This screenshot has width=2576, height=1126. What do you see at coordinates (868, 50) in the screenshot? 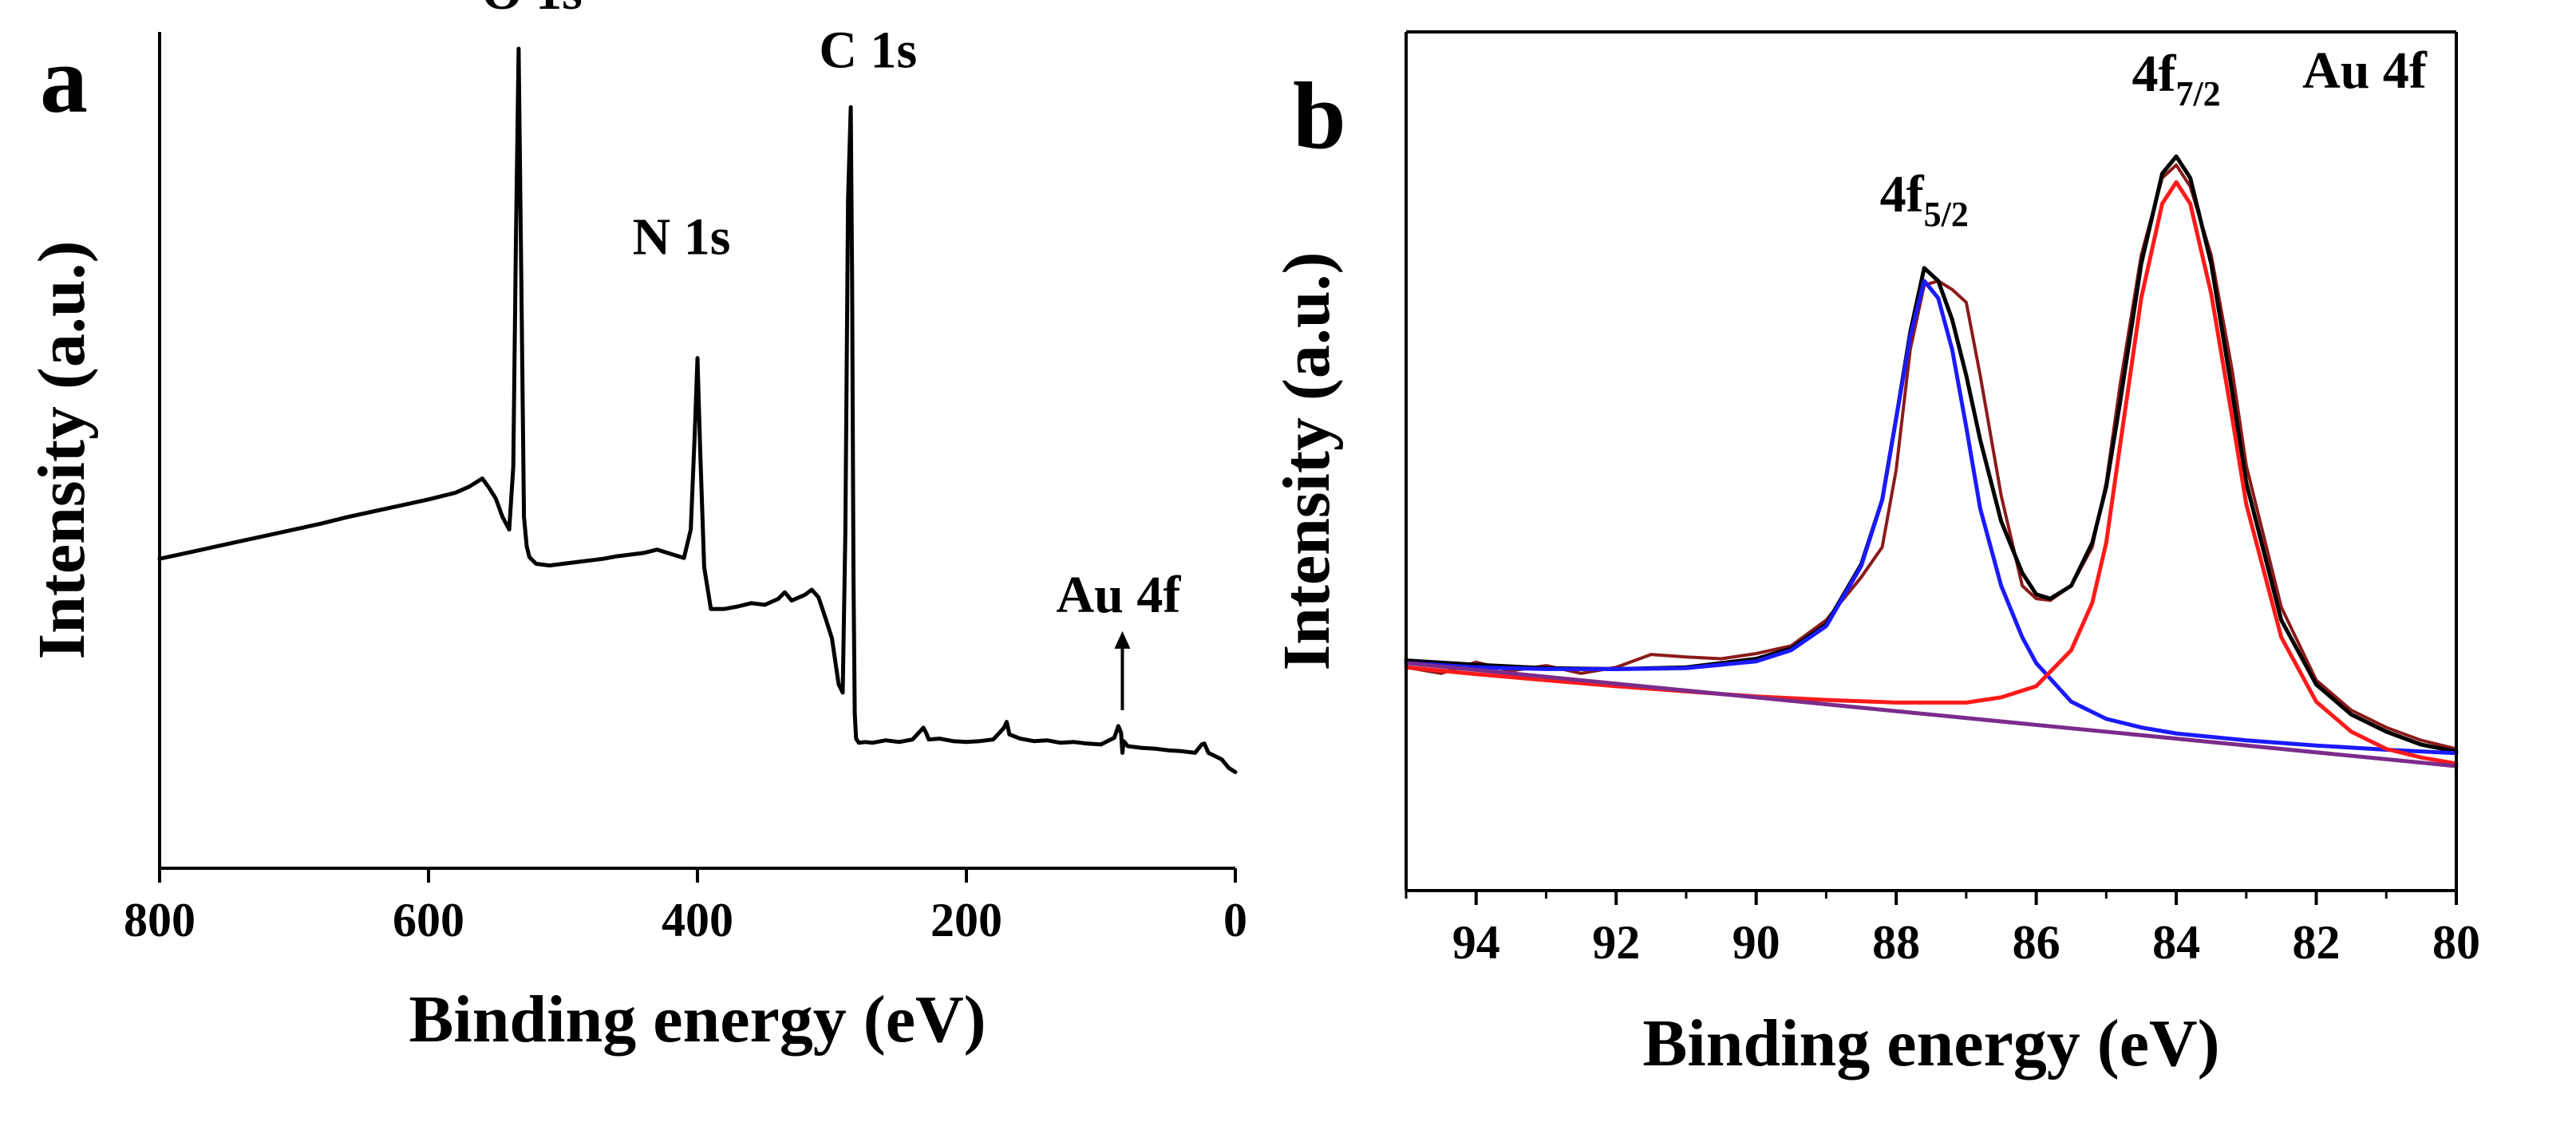
I see `peak-label: C 1s` at bounding box center [868, 50].